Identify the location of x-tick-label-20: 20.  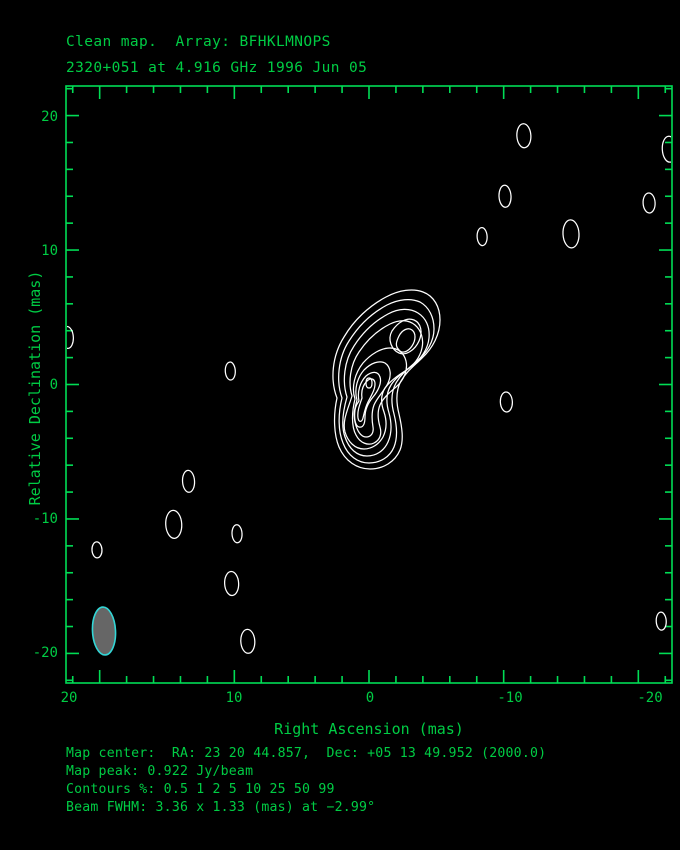
(69, 698).